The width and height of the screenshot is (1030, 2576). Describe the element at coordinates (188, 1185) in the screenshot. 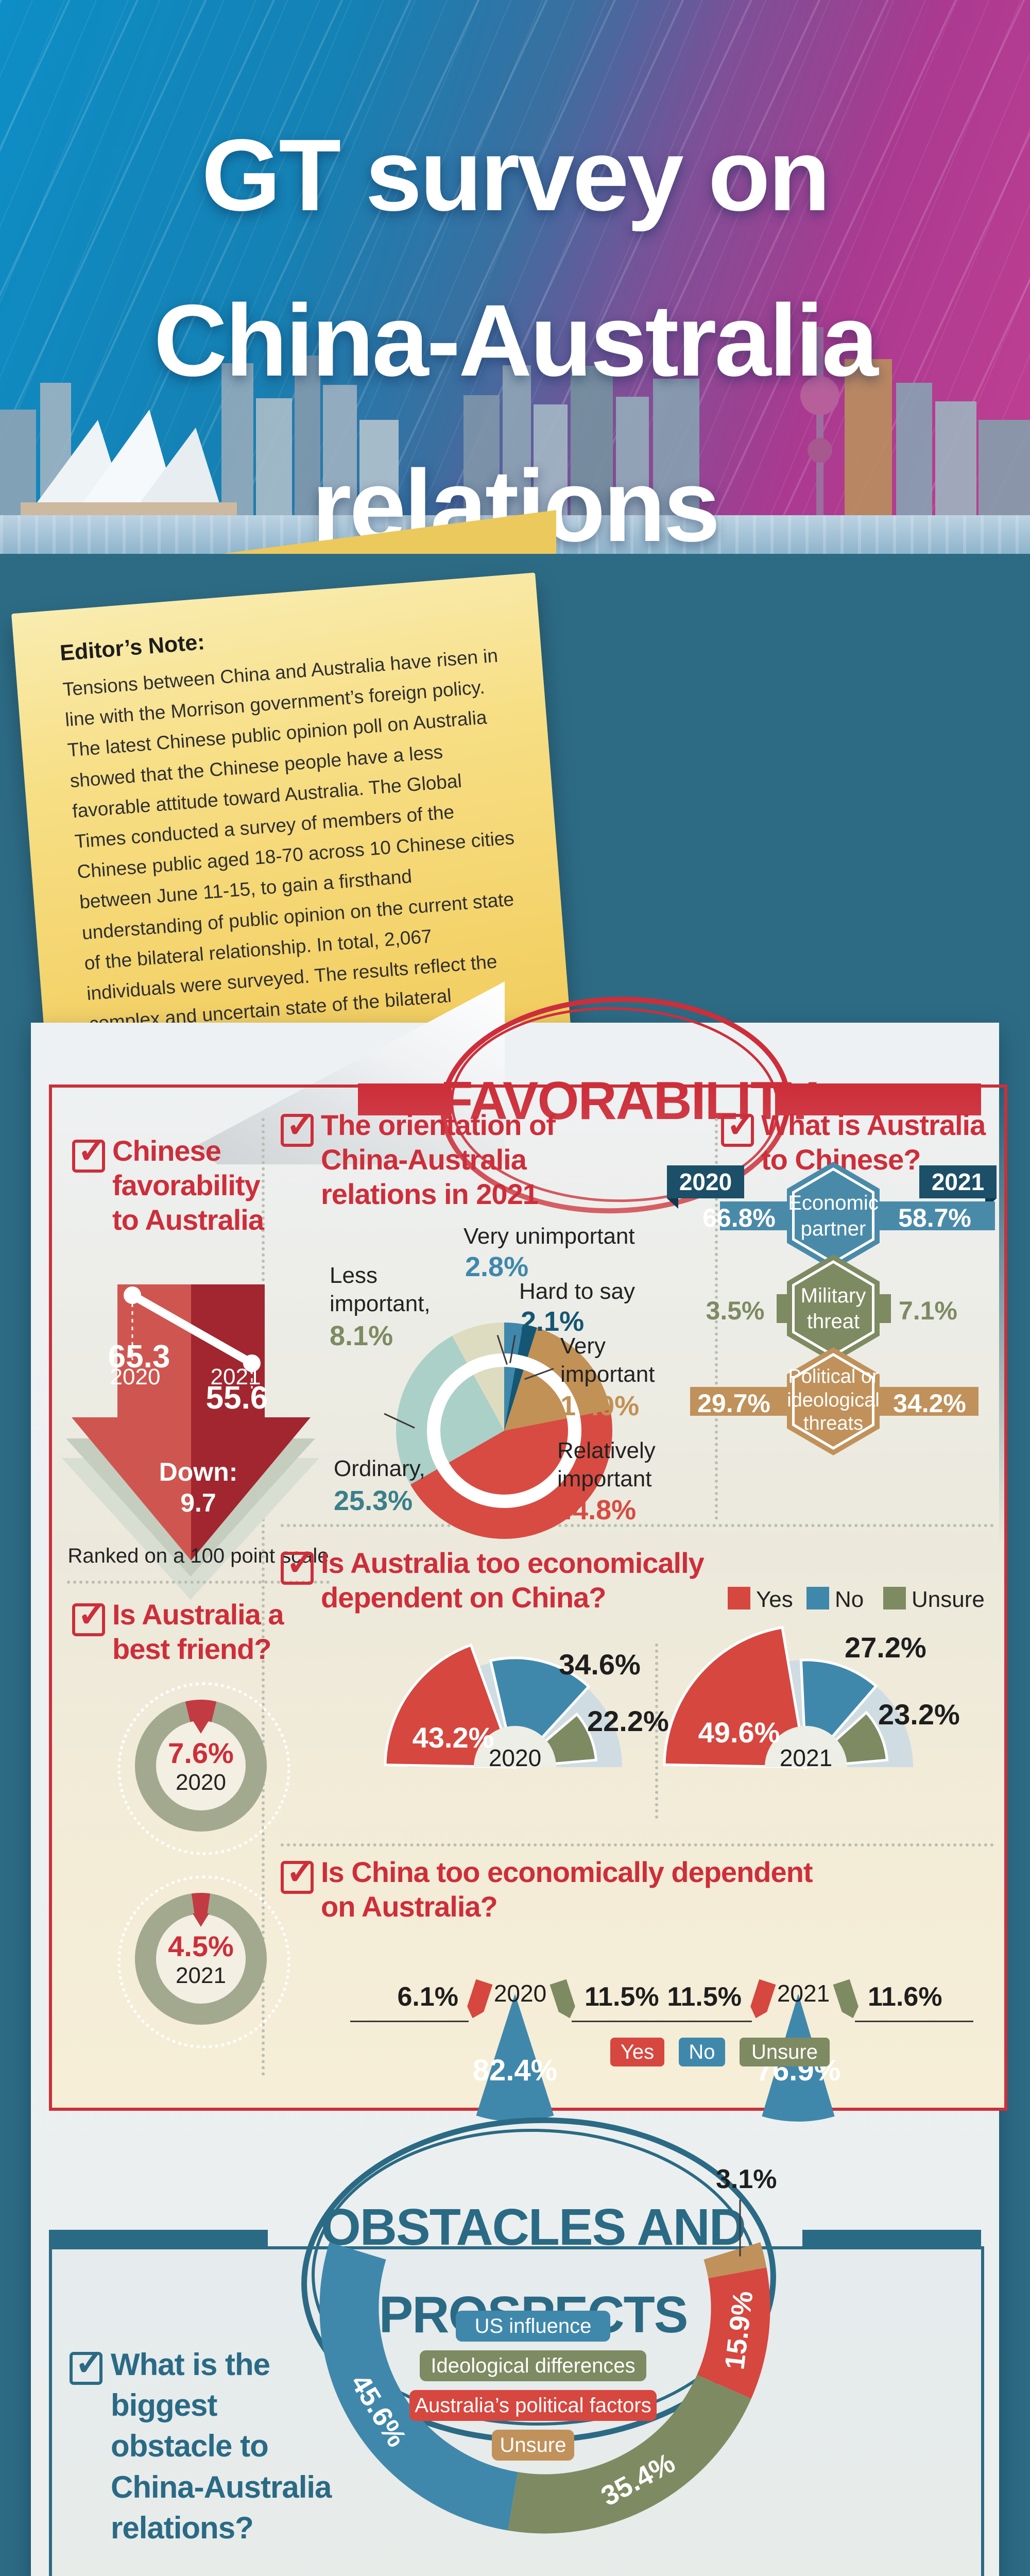

I see `q1-title: Chinese favorability to Australia` at that location.